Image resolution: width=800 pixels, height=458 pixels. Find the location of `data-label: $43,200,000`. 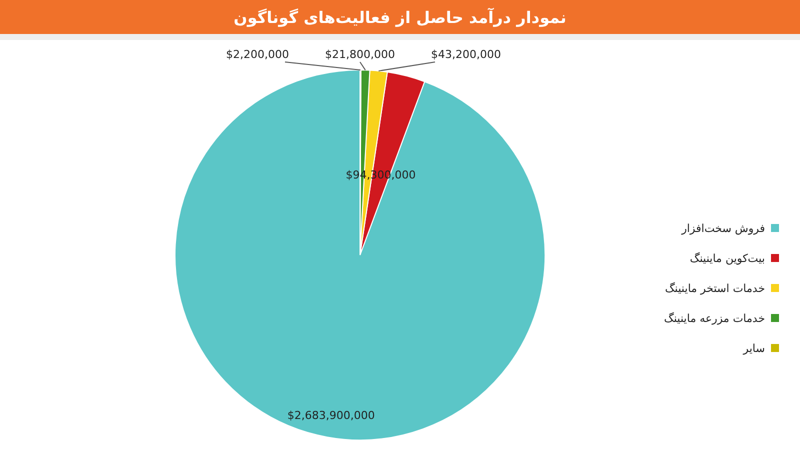

data-label: $43,200,000 is located at coordinates (466, 54).